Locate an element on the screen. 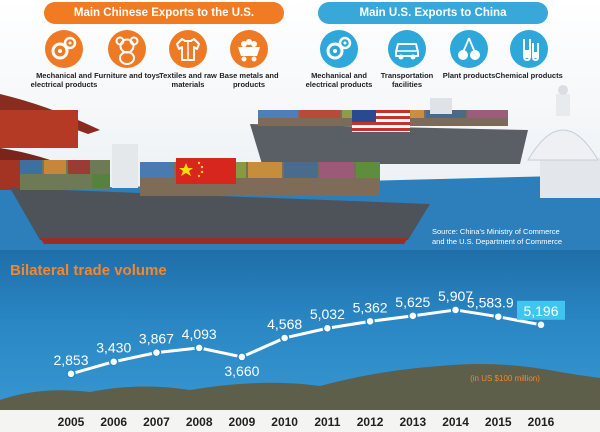  x-tick-label: 2011 is located at coordinates (327, 422).